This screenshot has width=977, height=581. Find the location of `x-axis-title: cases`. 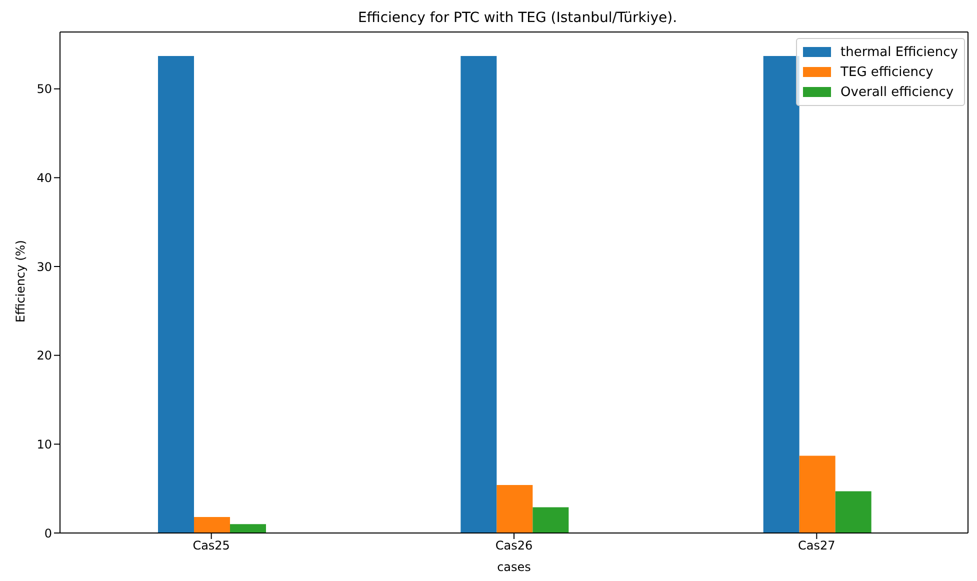

x-axis-title: cases is located at coordinates (514, 567).